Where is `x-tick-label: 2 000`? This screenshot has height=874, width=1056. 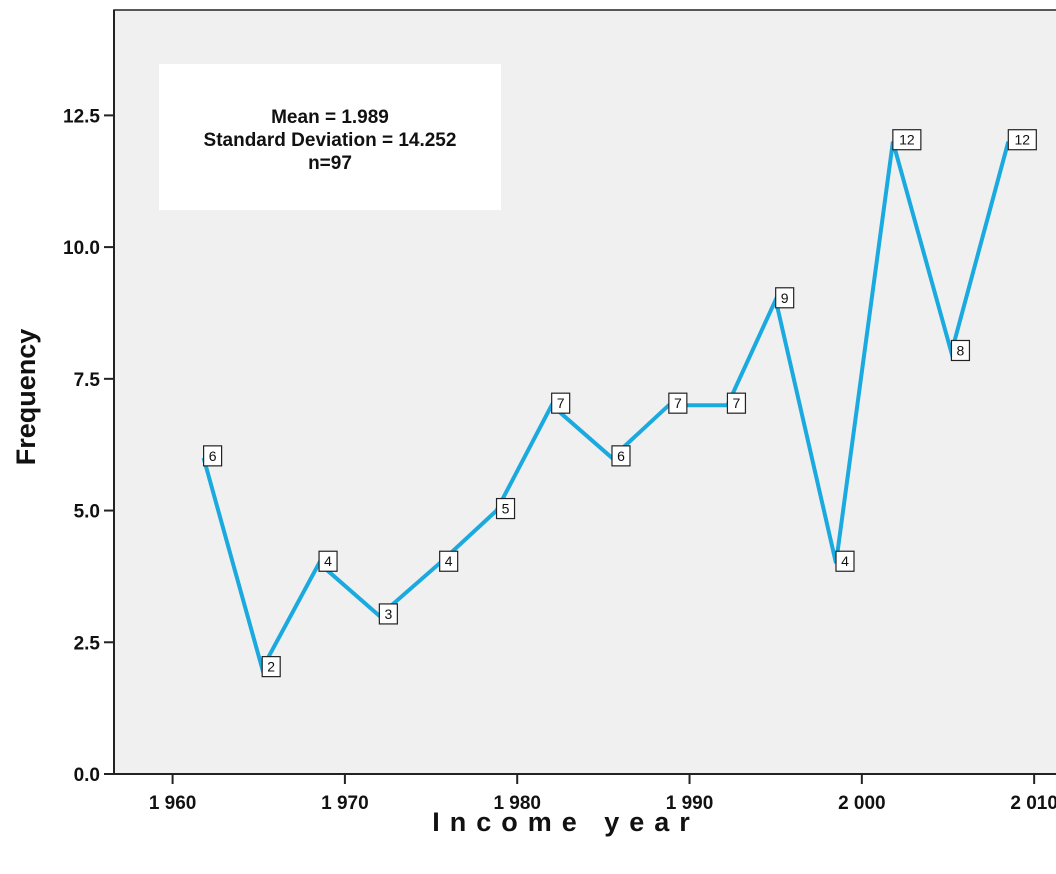
x-tick-label: 2 000 is located at coordinates (862, 803).